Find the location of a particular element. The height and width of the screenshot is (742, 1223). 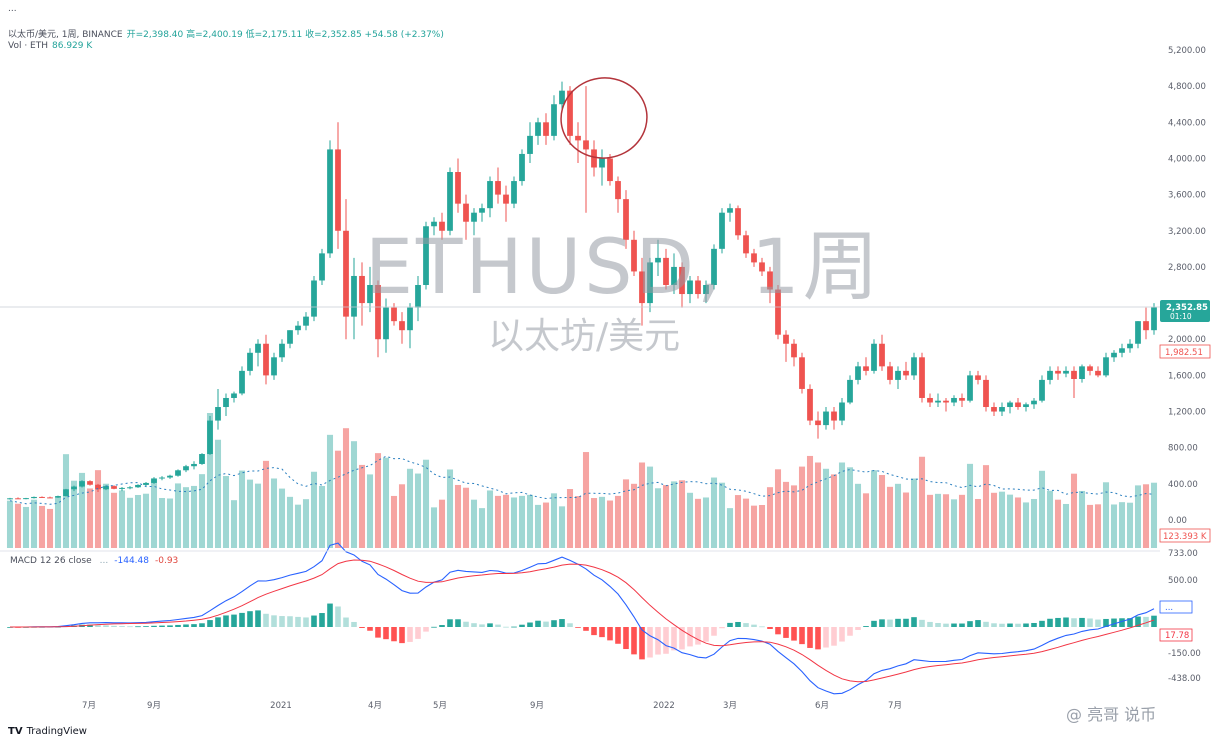

volume-value-tag-text: 123.393 K is located at coordinates (1185, 537).